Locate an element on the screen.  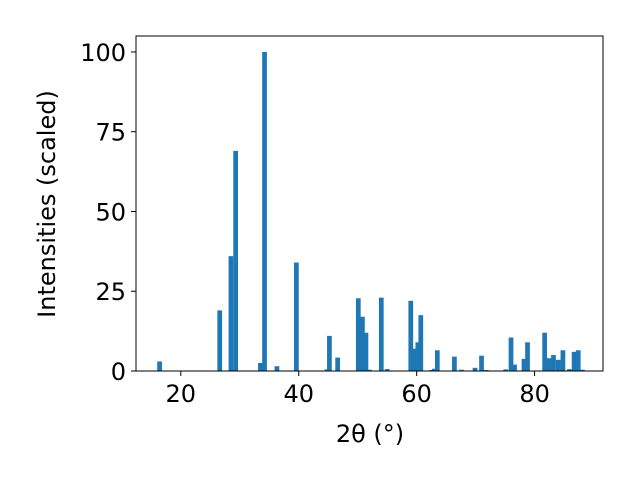
x-tick-label: 80 is located at coordinates (534, 394).